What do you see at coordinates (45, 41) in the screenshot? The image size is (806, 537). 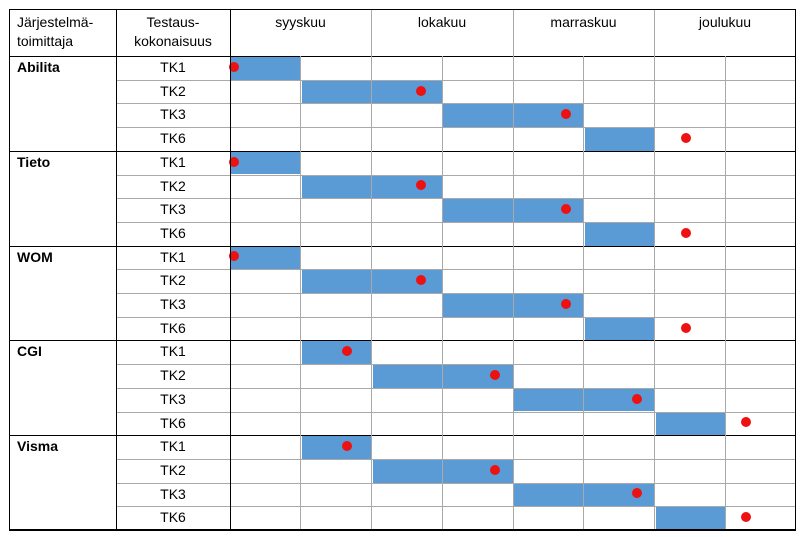 I see `header-supplier-line2: toimittaja` at bounding box center [45, 41].